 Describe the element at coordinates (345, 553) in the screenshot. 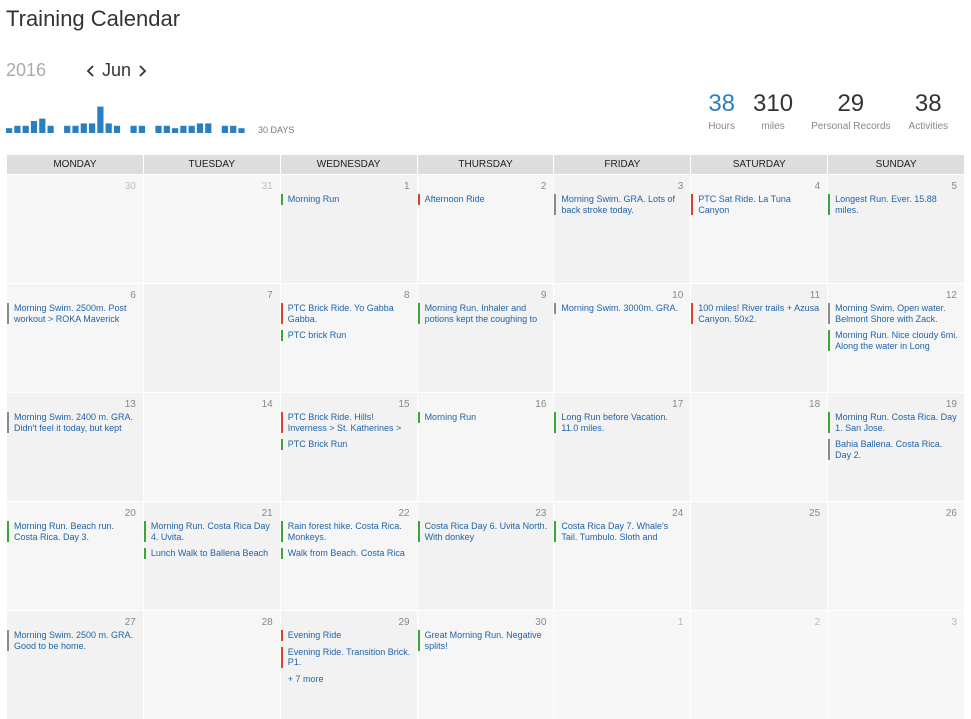

I see `event: Walk from Beach. Costa Rica` at that location.